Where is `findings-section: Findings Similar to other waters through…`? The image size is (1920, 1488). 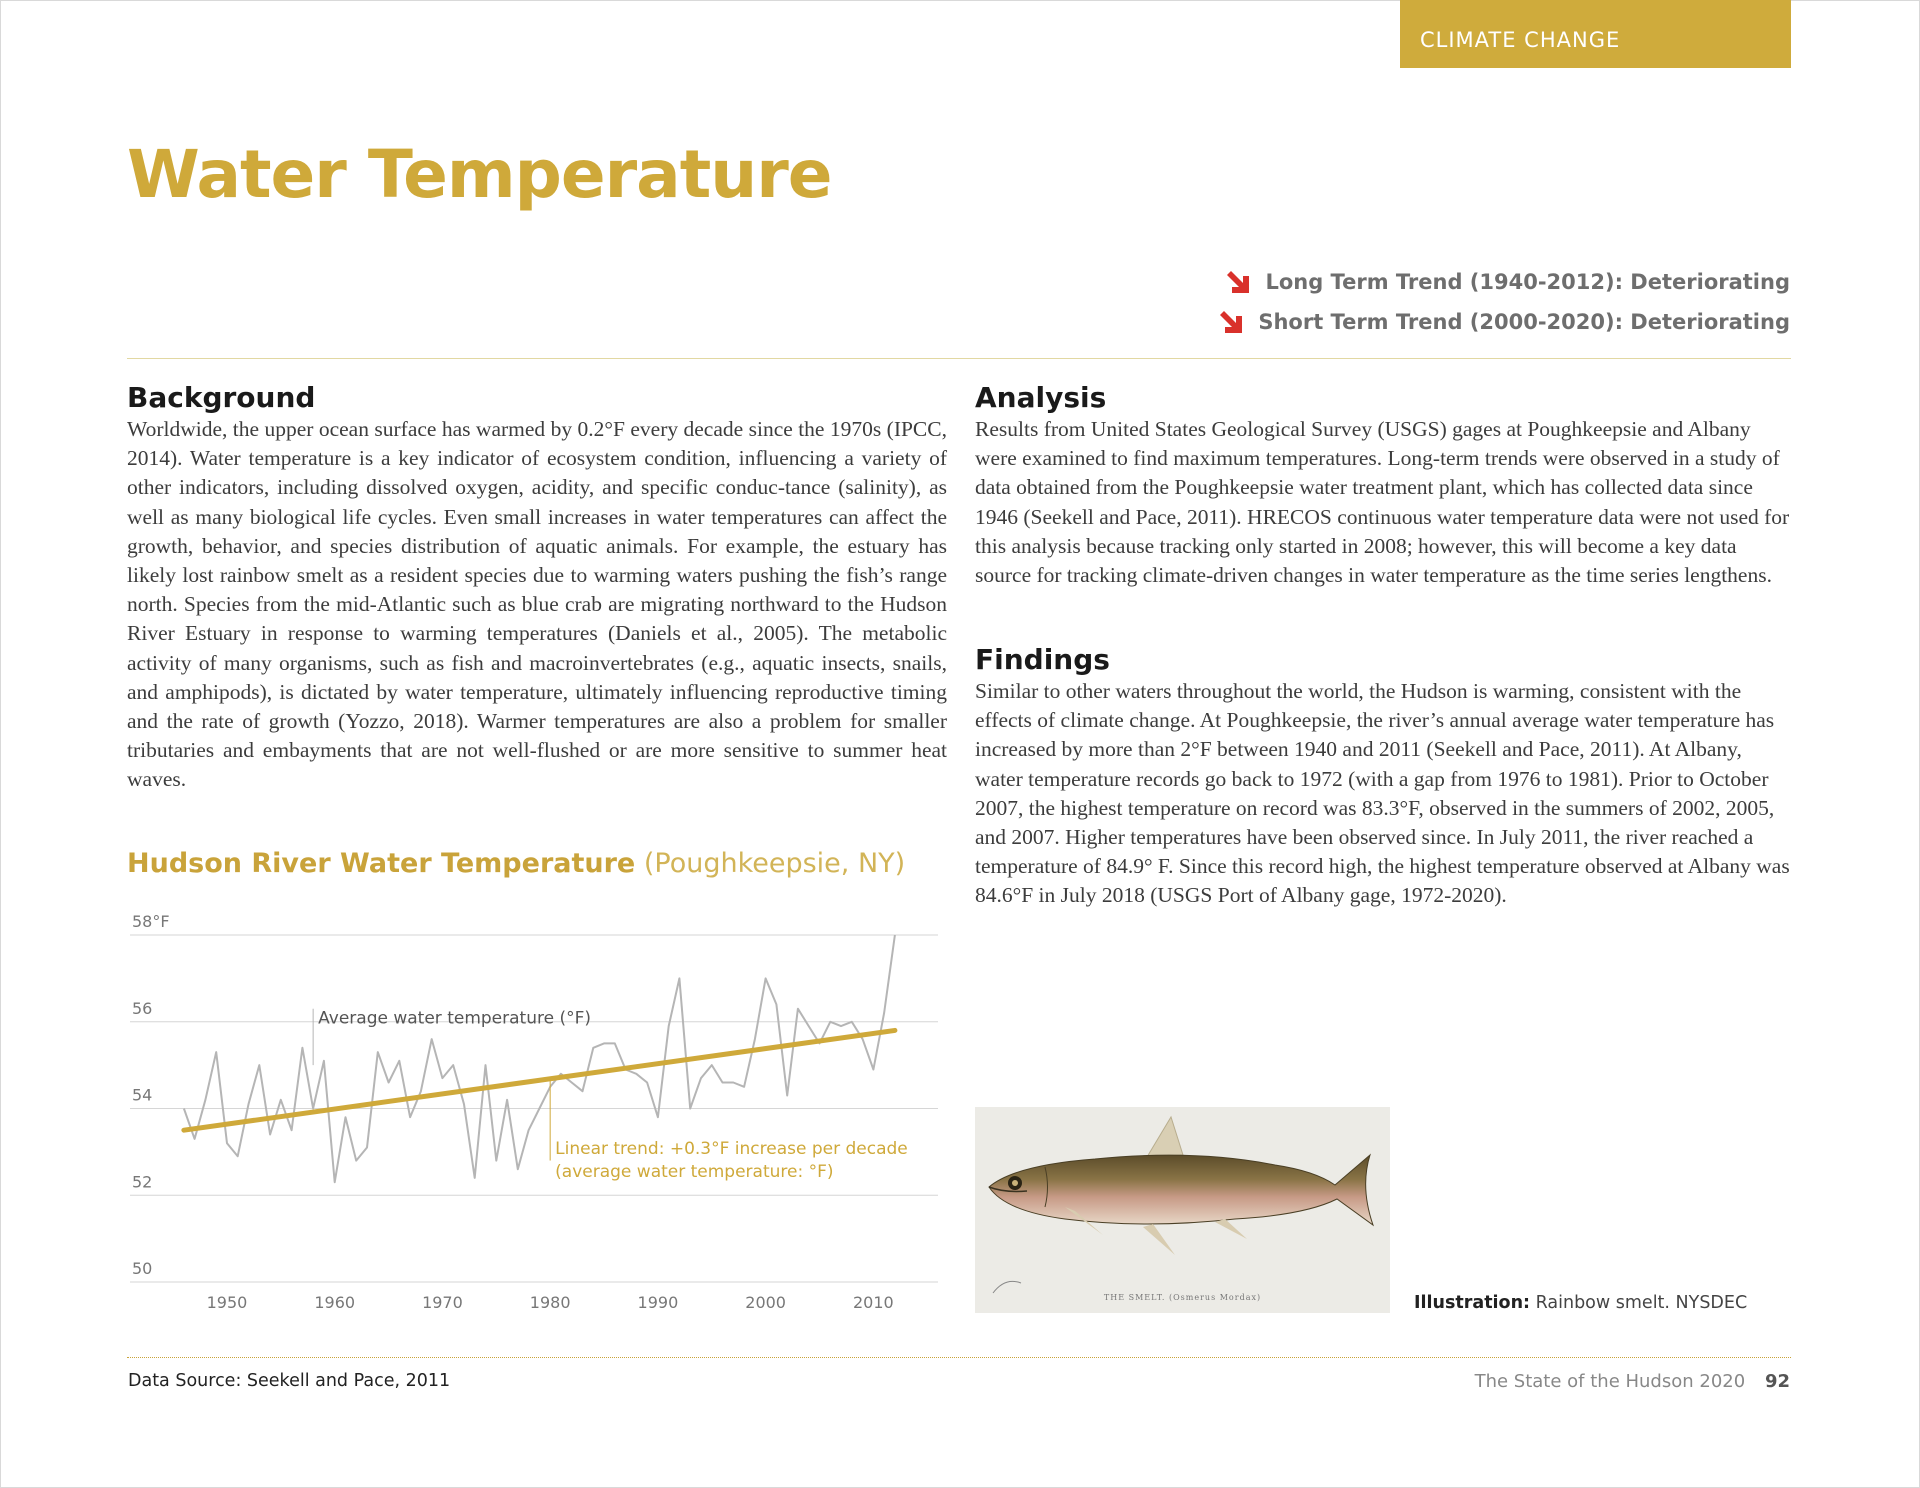 findings-section: Findings Similar to other waters through… is located at coordinates (1384, 777).